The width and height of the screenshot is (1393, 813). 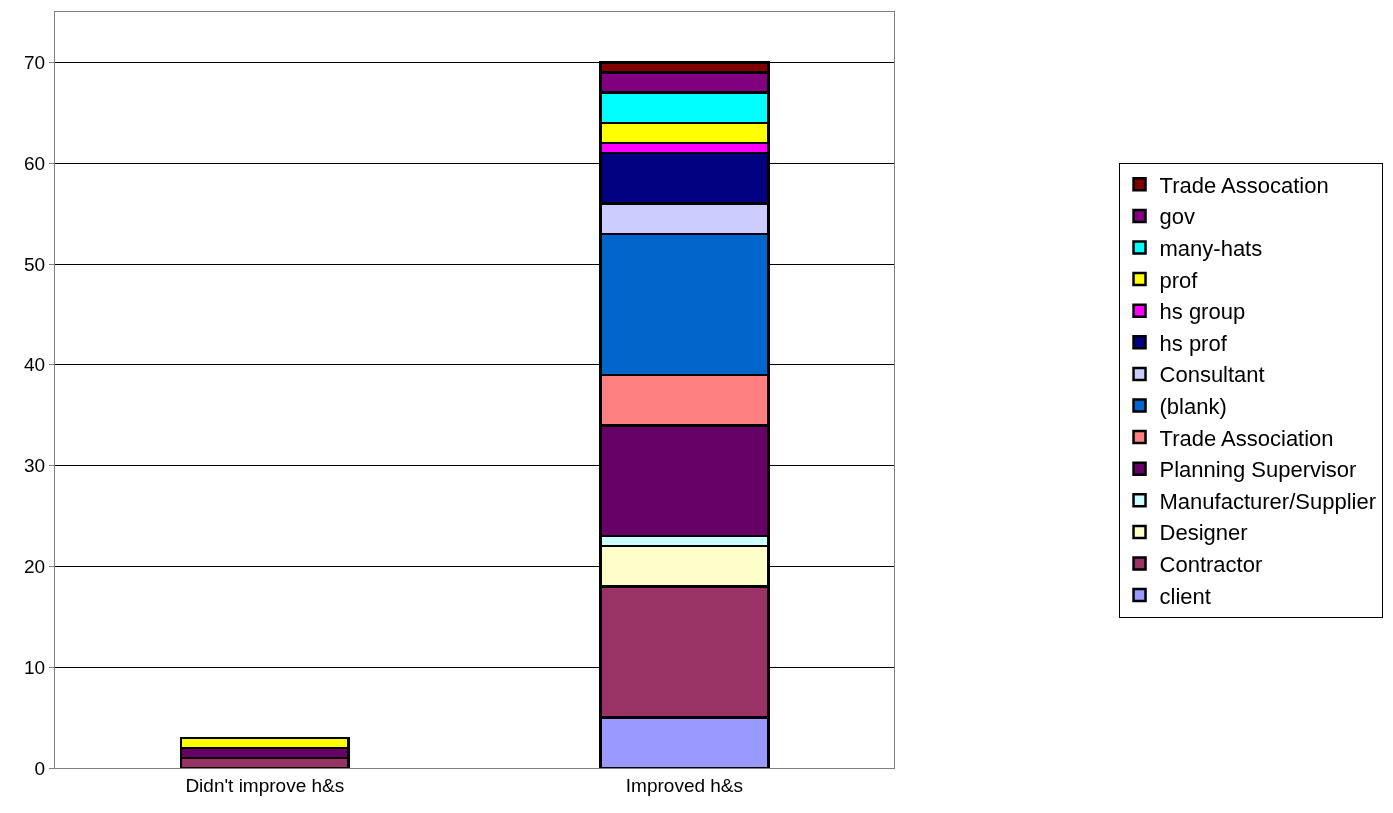 What do you see at coordinates (1244, 185) in the screenshot?
I see `legend-label: Trade Assocation` at bounding box center [1244, 185].